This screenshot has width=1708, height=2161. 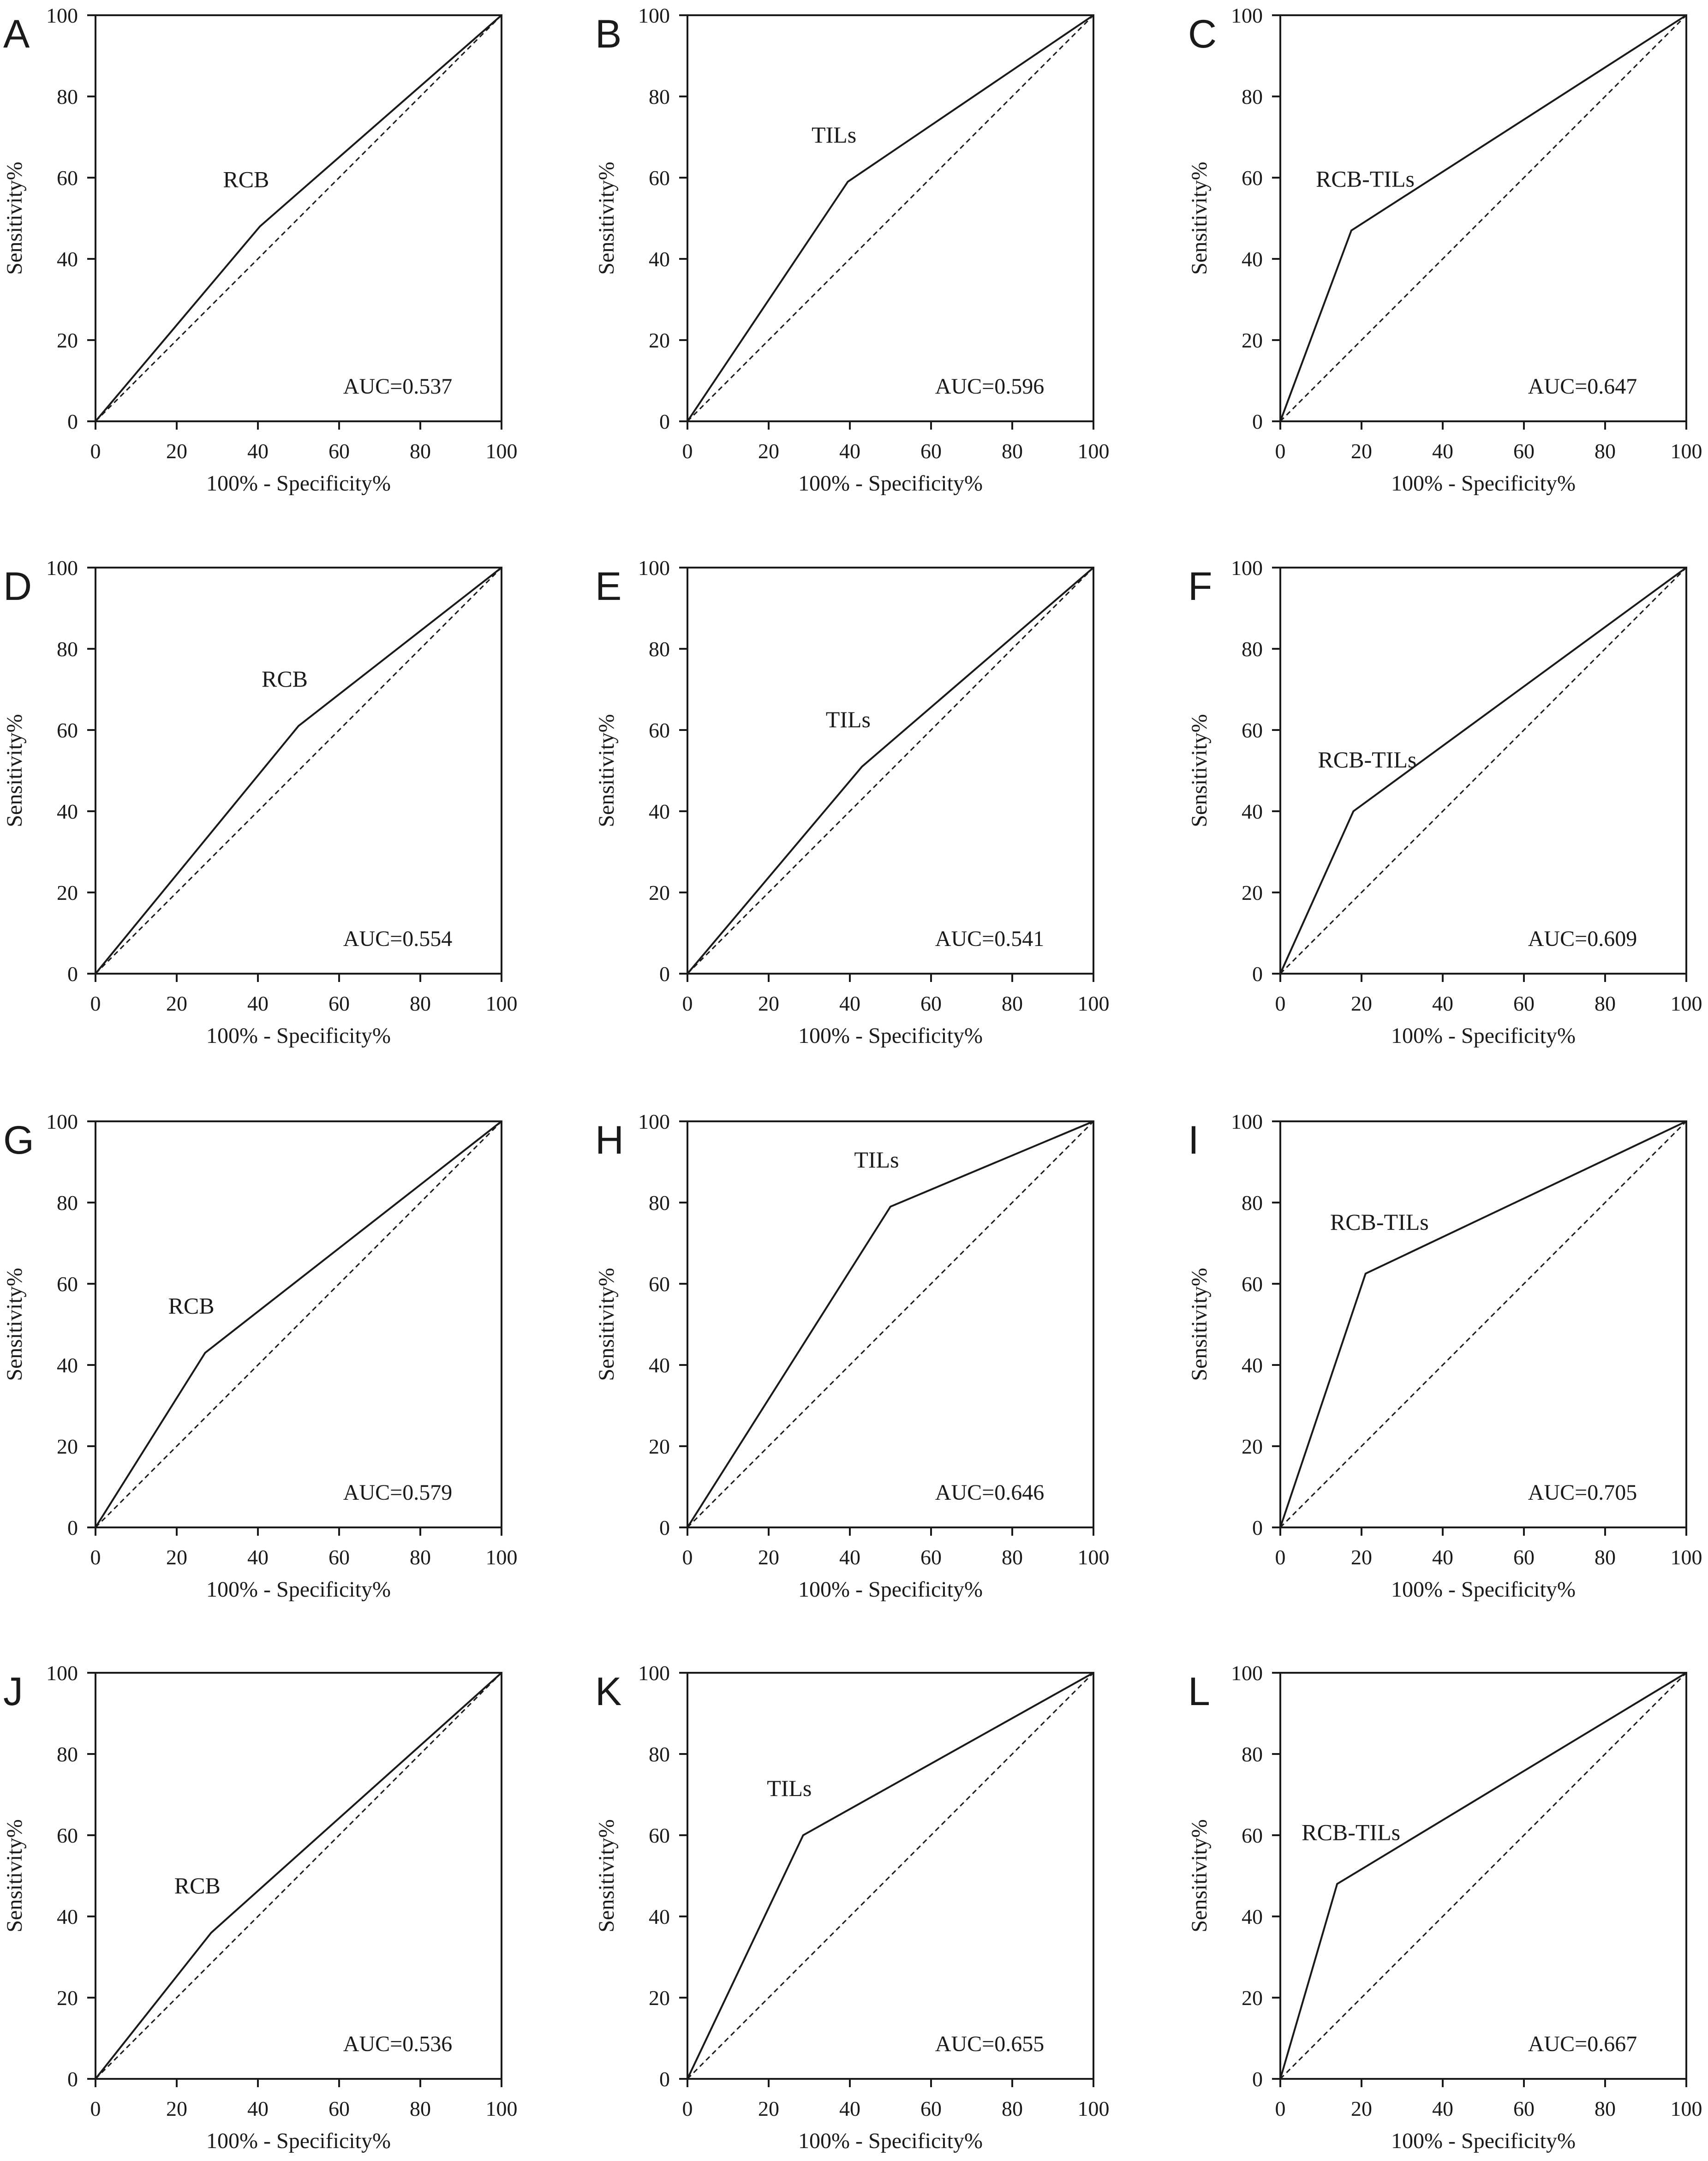 What do you see at coordinates (608, 34) in the screenshot?
I see `panel-letter: B` at bounding box center [608, 34].